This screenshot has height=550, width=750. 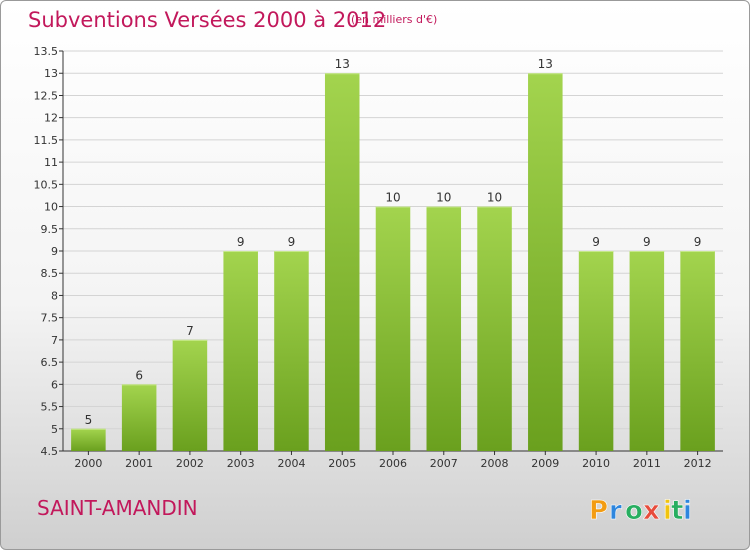 What do you see at coordinates (598, 511) in the screenshot?
I see `logo-letter: P` at bounding box center [598, 511].